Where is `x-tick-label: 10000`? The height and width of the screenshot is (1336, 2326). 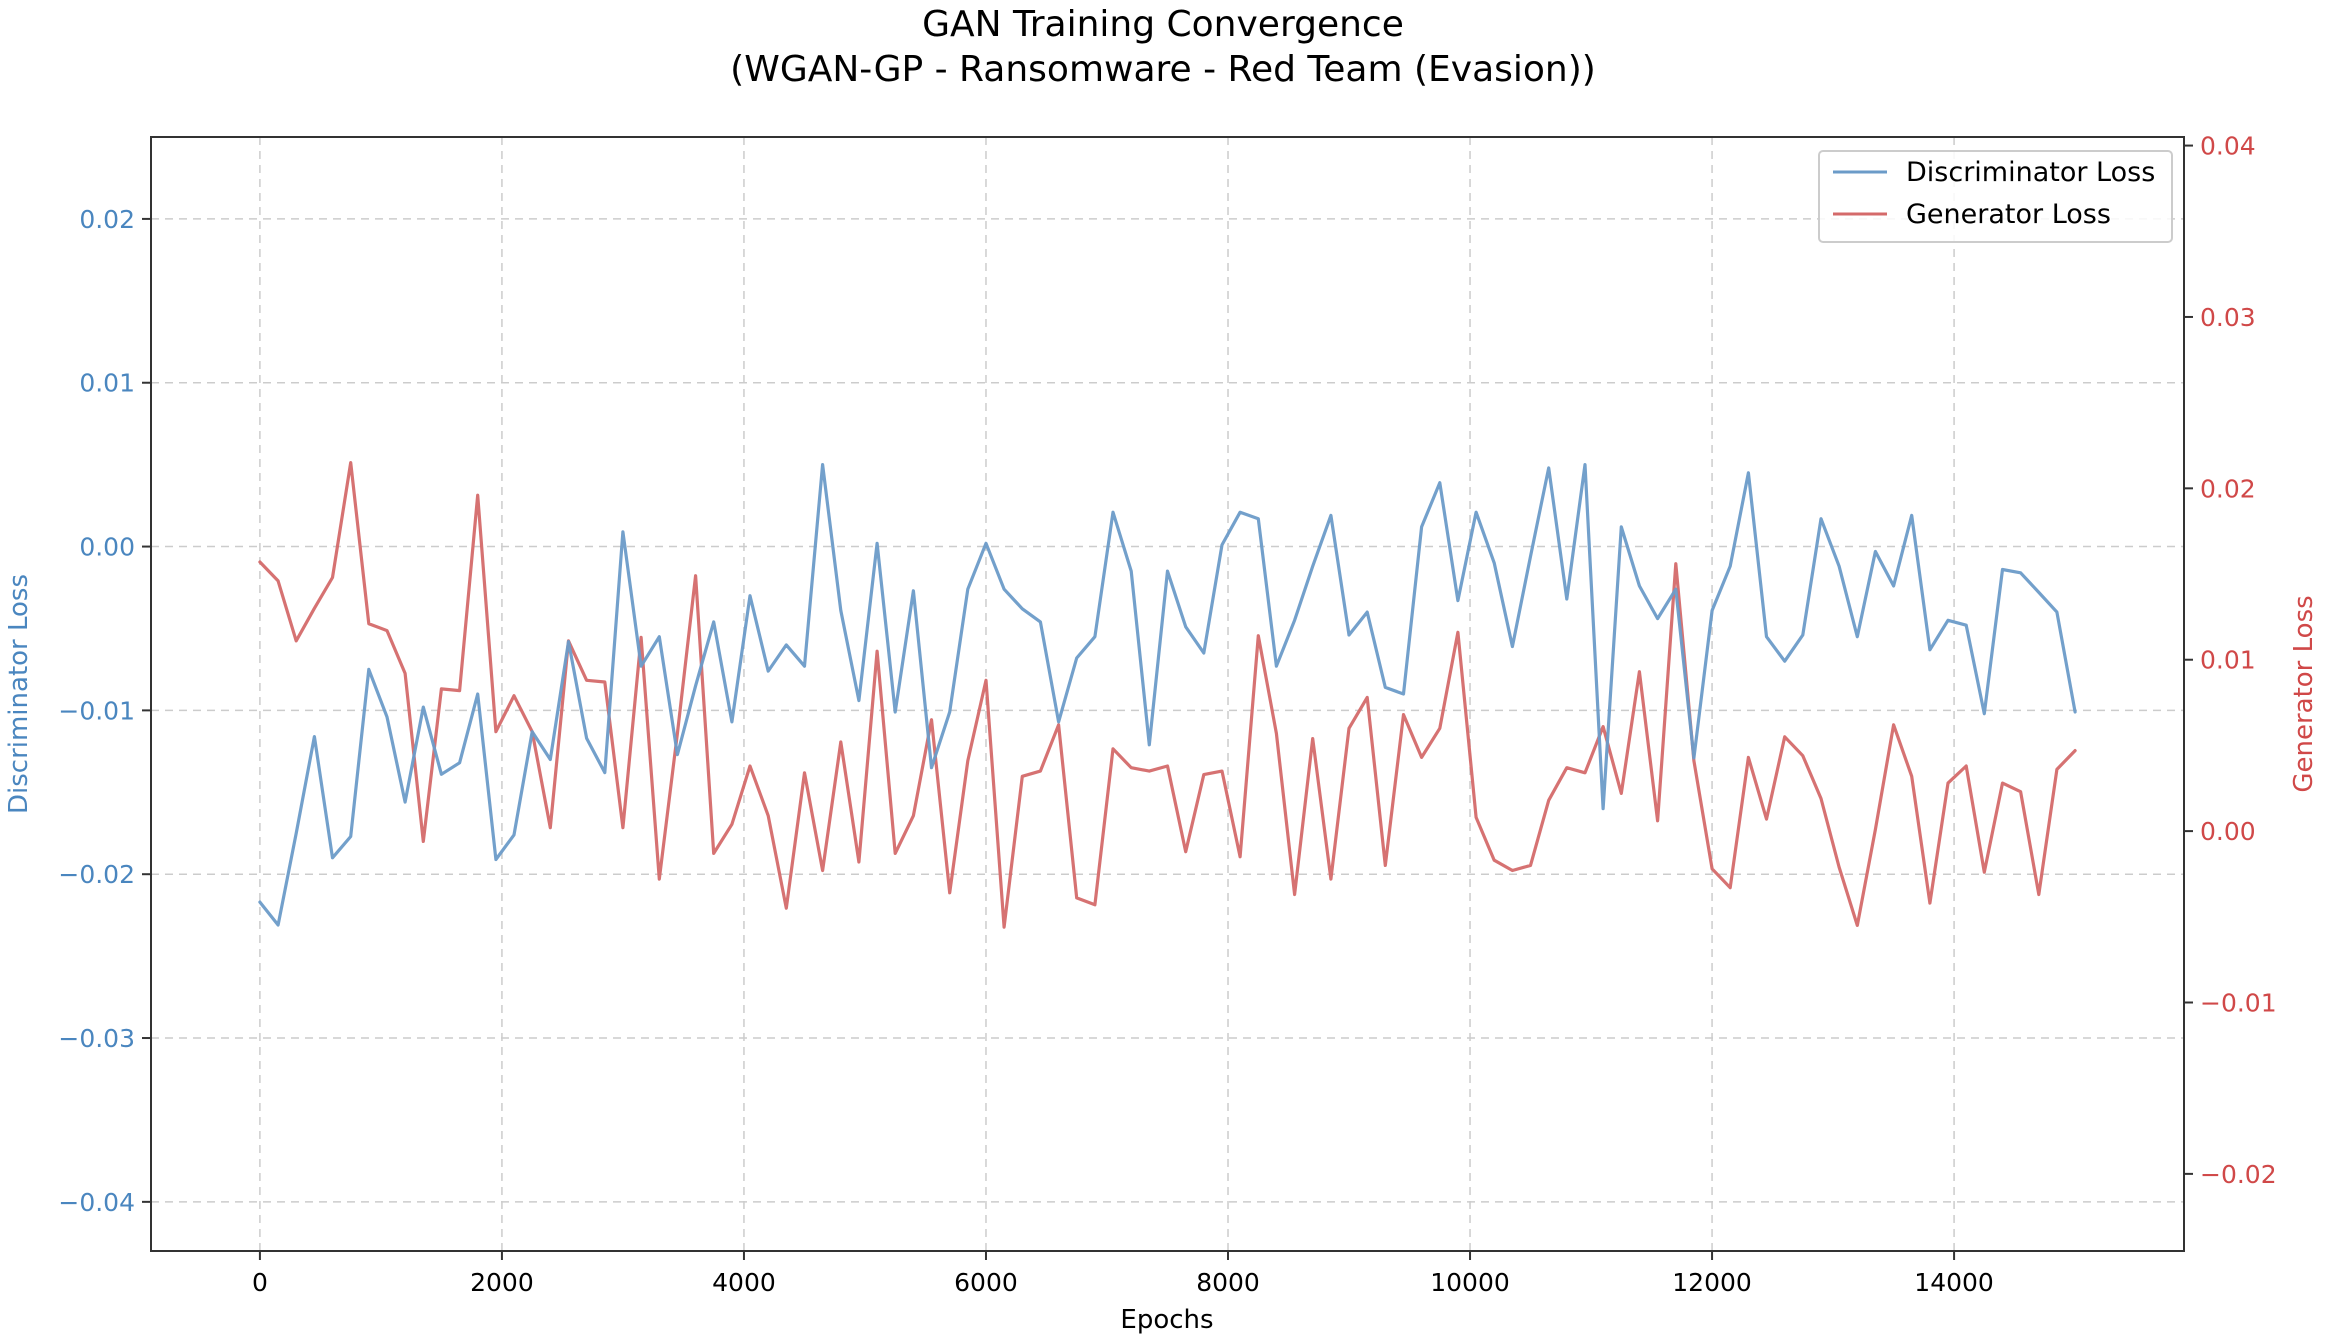
x-tick-label: 10000 is located at coordinates (1470, 1282).